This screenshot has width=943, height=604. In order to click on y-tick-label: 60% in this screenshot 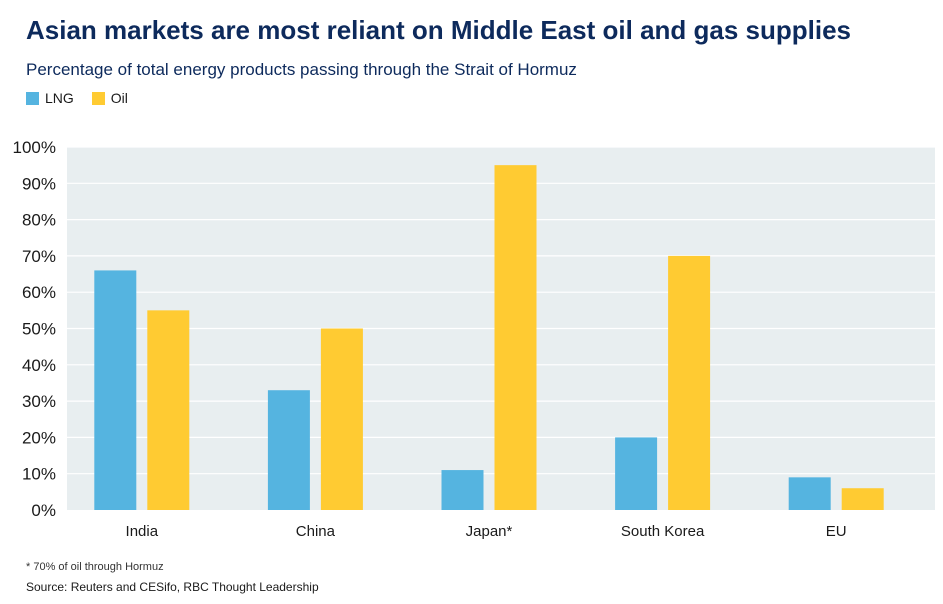, I will do `click(39, 292)`.